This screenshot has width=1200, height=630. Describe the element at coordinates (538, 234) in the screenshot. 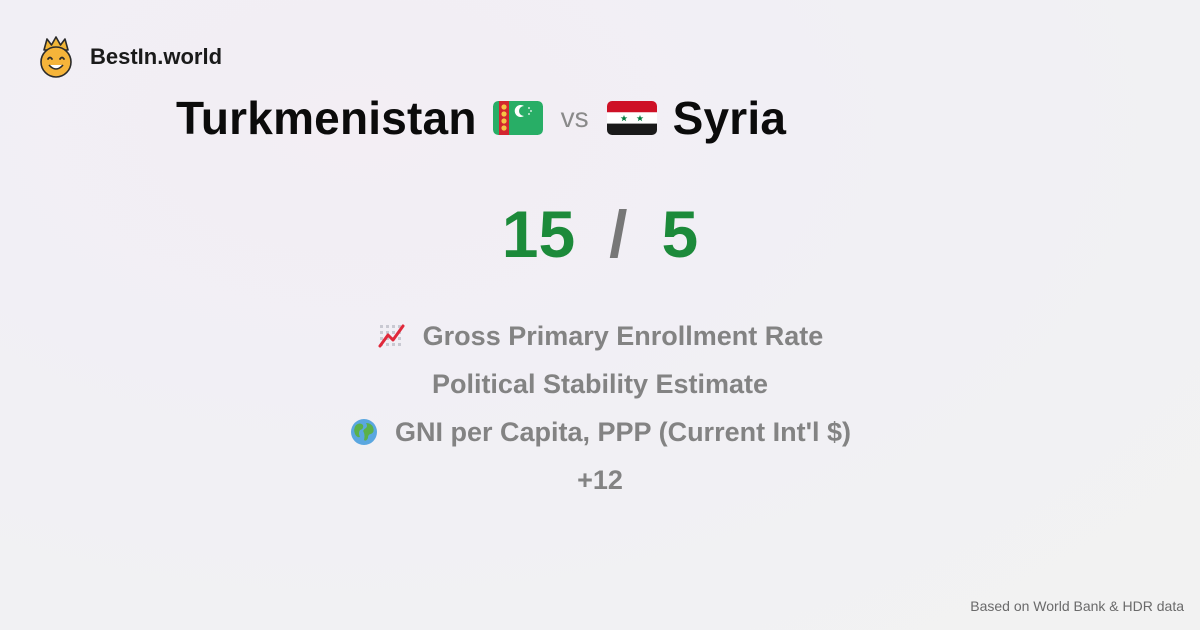

I see `score-country-a: 15` at that location.